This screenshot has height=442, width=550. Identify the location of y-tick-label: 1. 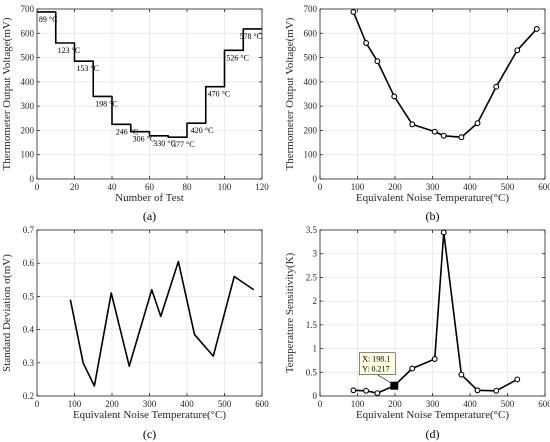
(315, 349).